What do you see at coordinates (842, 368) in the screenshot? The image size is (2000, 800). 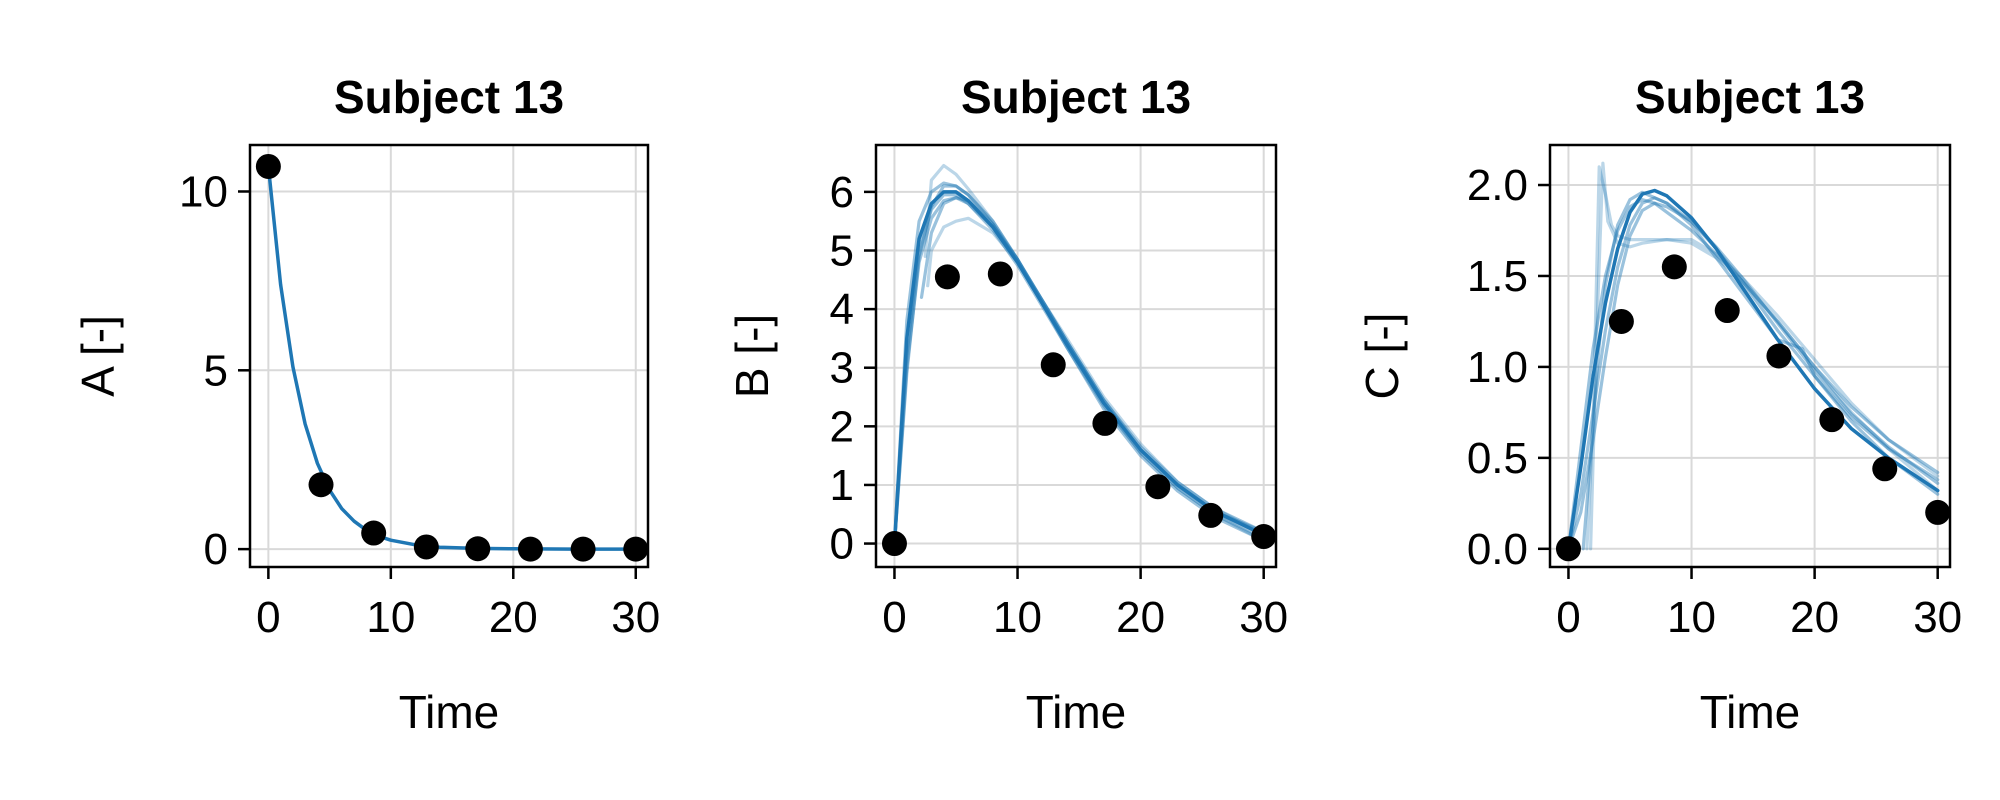 I see `y-tick-label: 3` at bounding box center [842, 368].